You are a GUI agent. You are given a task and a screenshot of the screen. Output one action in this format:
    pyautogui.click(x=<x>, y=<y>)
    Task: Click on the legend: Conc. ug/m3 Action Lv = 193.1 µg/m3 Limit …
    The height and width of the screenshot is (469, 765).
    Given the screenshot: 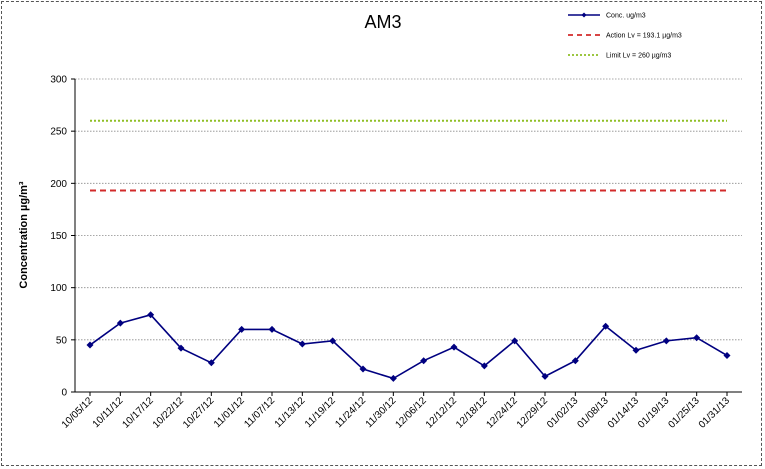 What is the action you would take?
    pyautogui.click(x=625, y=36)
    